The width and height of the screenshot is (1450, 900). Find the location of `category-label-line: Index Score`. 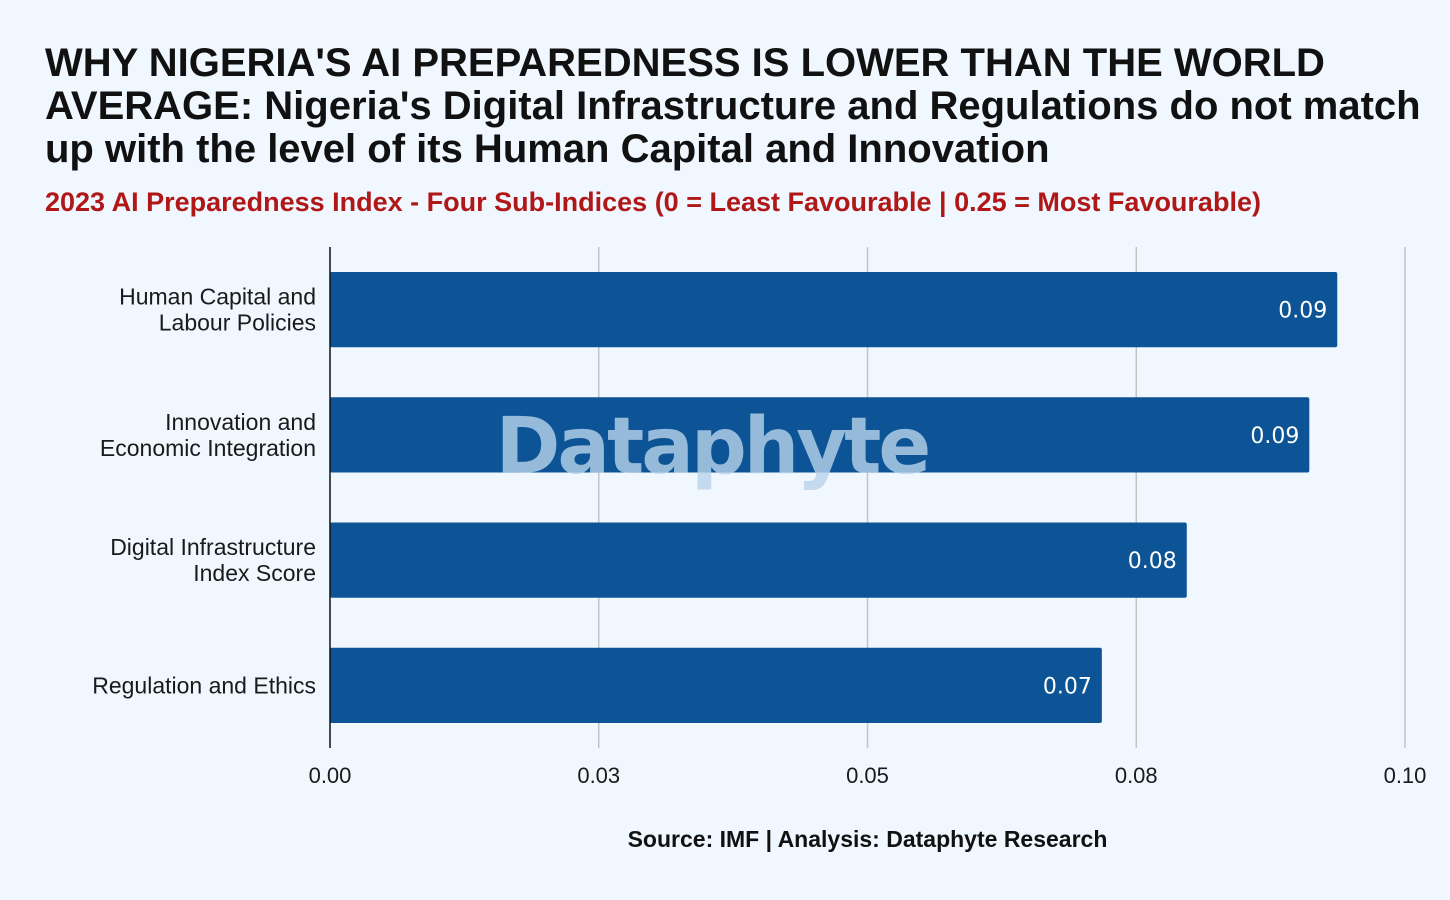

category-label-line: Index Score is located at coordinates (254, 573).